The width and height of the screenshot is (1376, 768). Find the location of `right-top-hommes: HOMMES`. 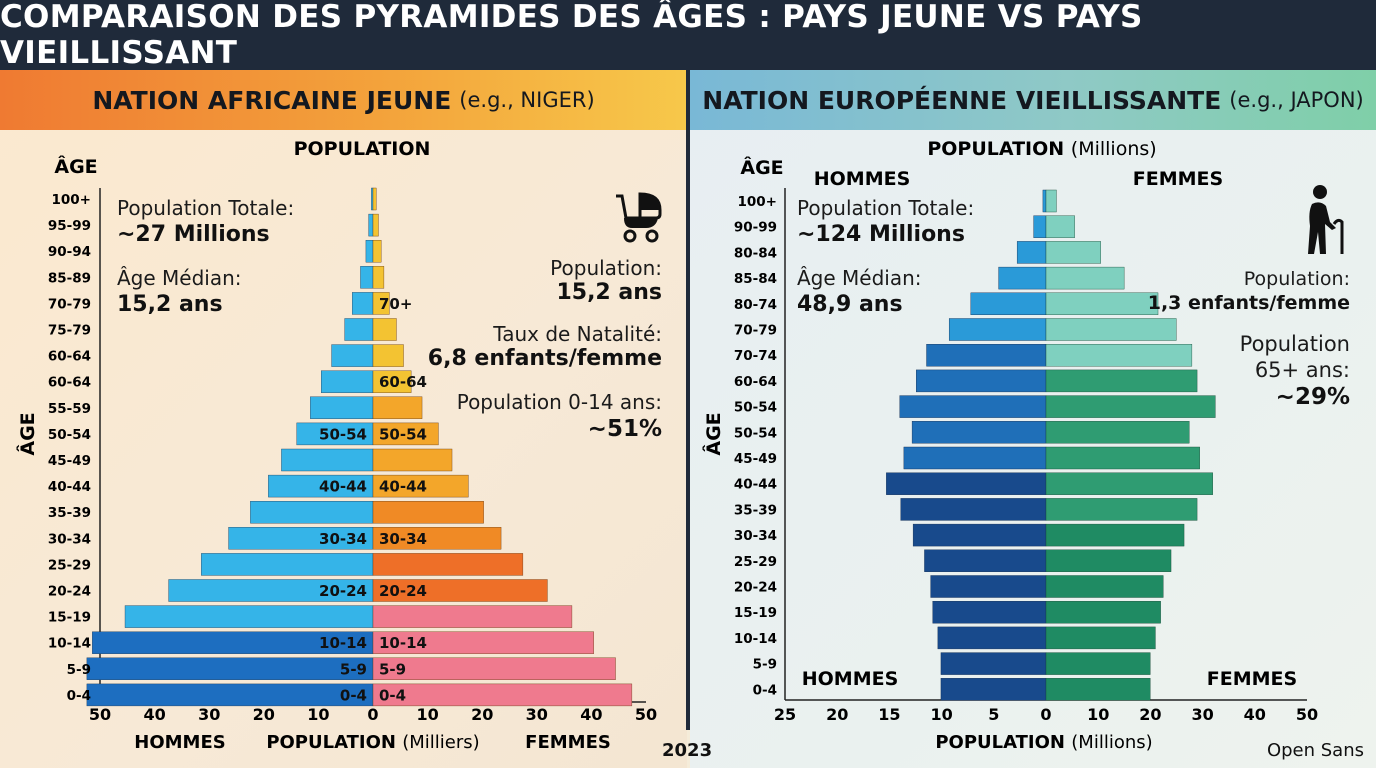

right-top-hommes: HOMMES is located at coordinates (862, 179).